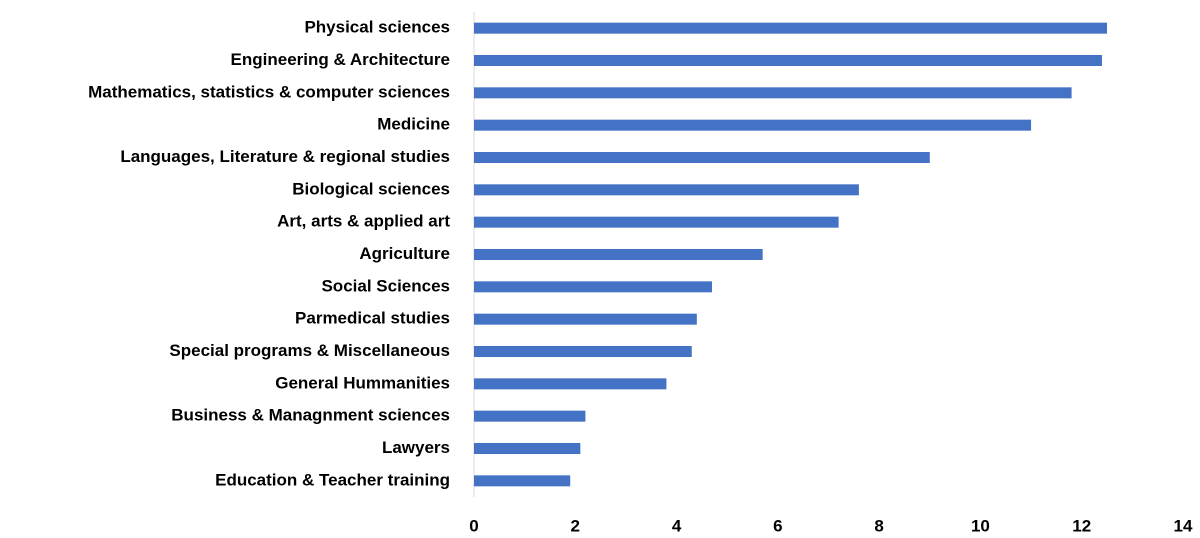 The image size is (1200, 538). Describe the element at coordinates (473, 525) in the screenshot. I see `x-tick-label: 0` at that location.